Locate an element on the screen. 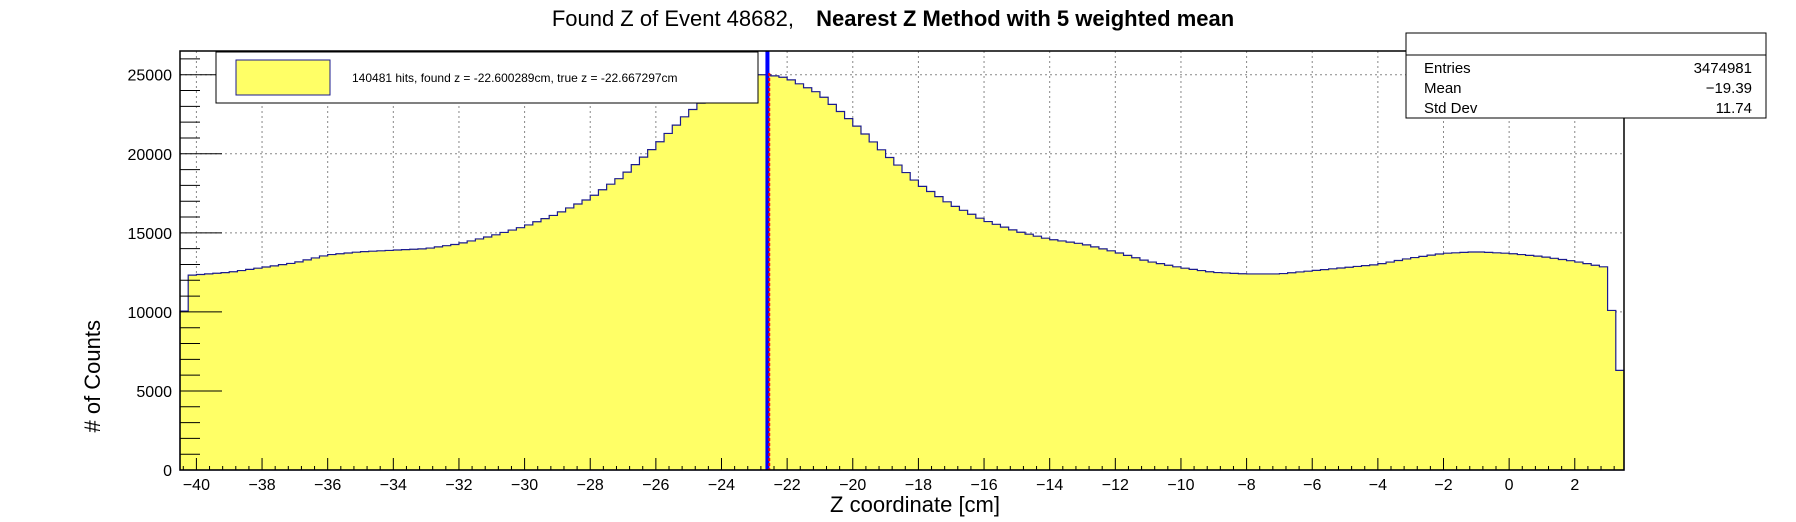  x-tick-label: −28 is located at coordinates (590, 485).